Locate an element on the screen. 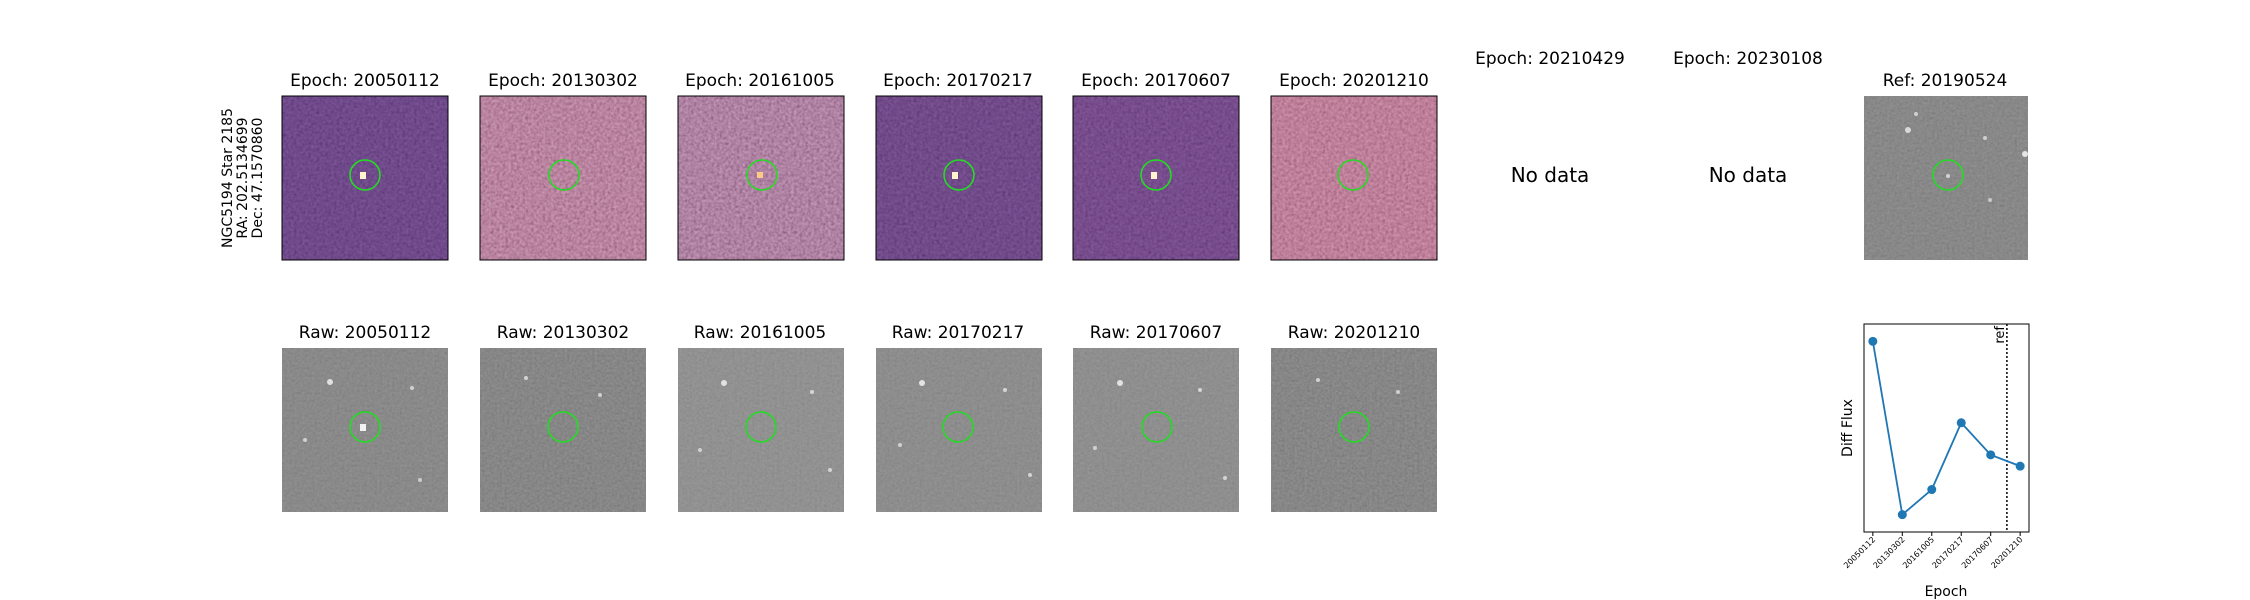 The width and height of the screenshot is (2250, 600). ref-panel: Ref: 20190524 is located at coordinates (1946, 165).